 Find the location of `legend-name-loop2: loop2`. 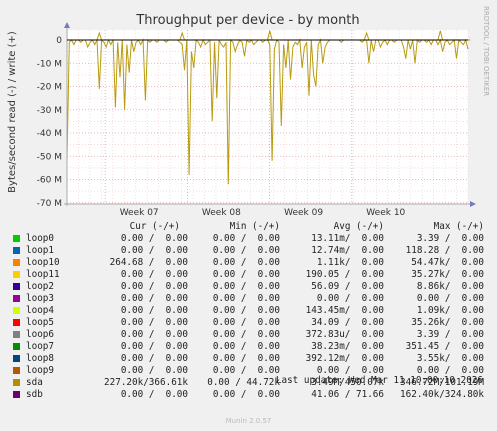

legend-name-loop2: loop2 is located at coordinates (40, 286).